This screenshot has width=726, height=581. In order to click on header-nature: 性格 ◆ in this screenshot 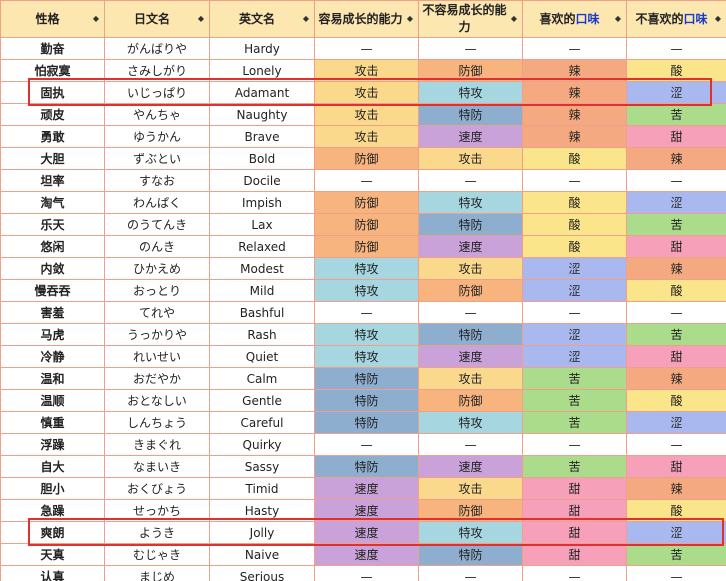, I will do `click(52, 19)`.